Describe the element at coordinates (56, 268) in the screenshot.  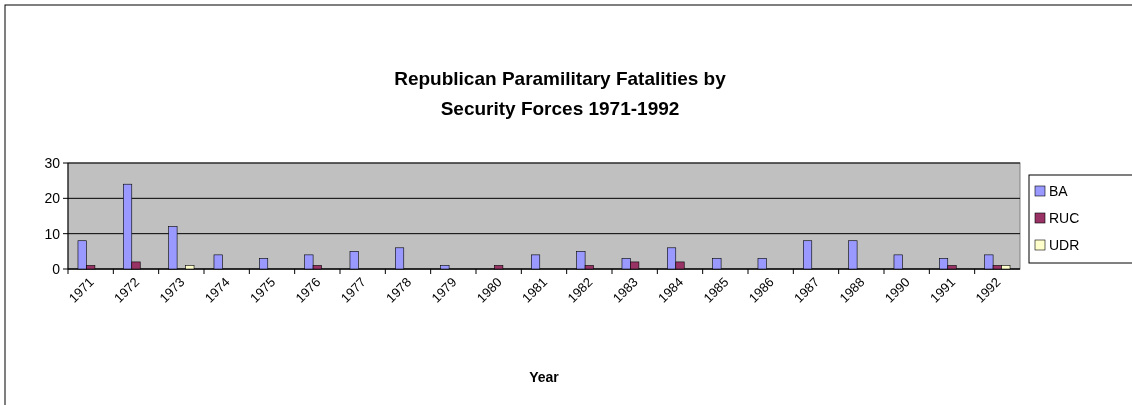
I see `y-tick-label: 0` at that location.